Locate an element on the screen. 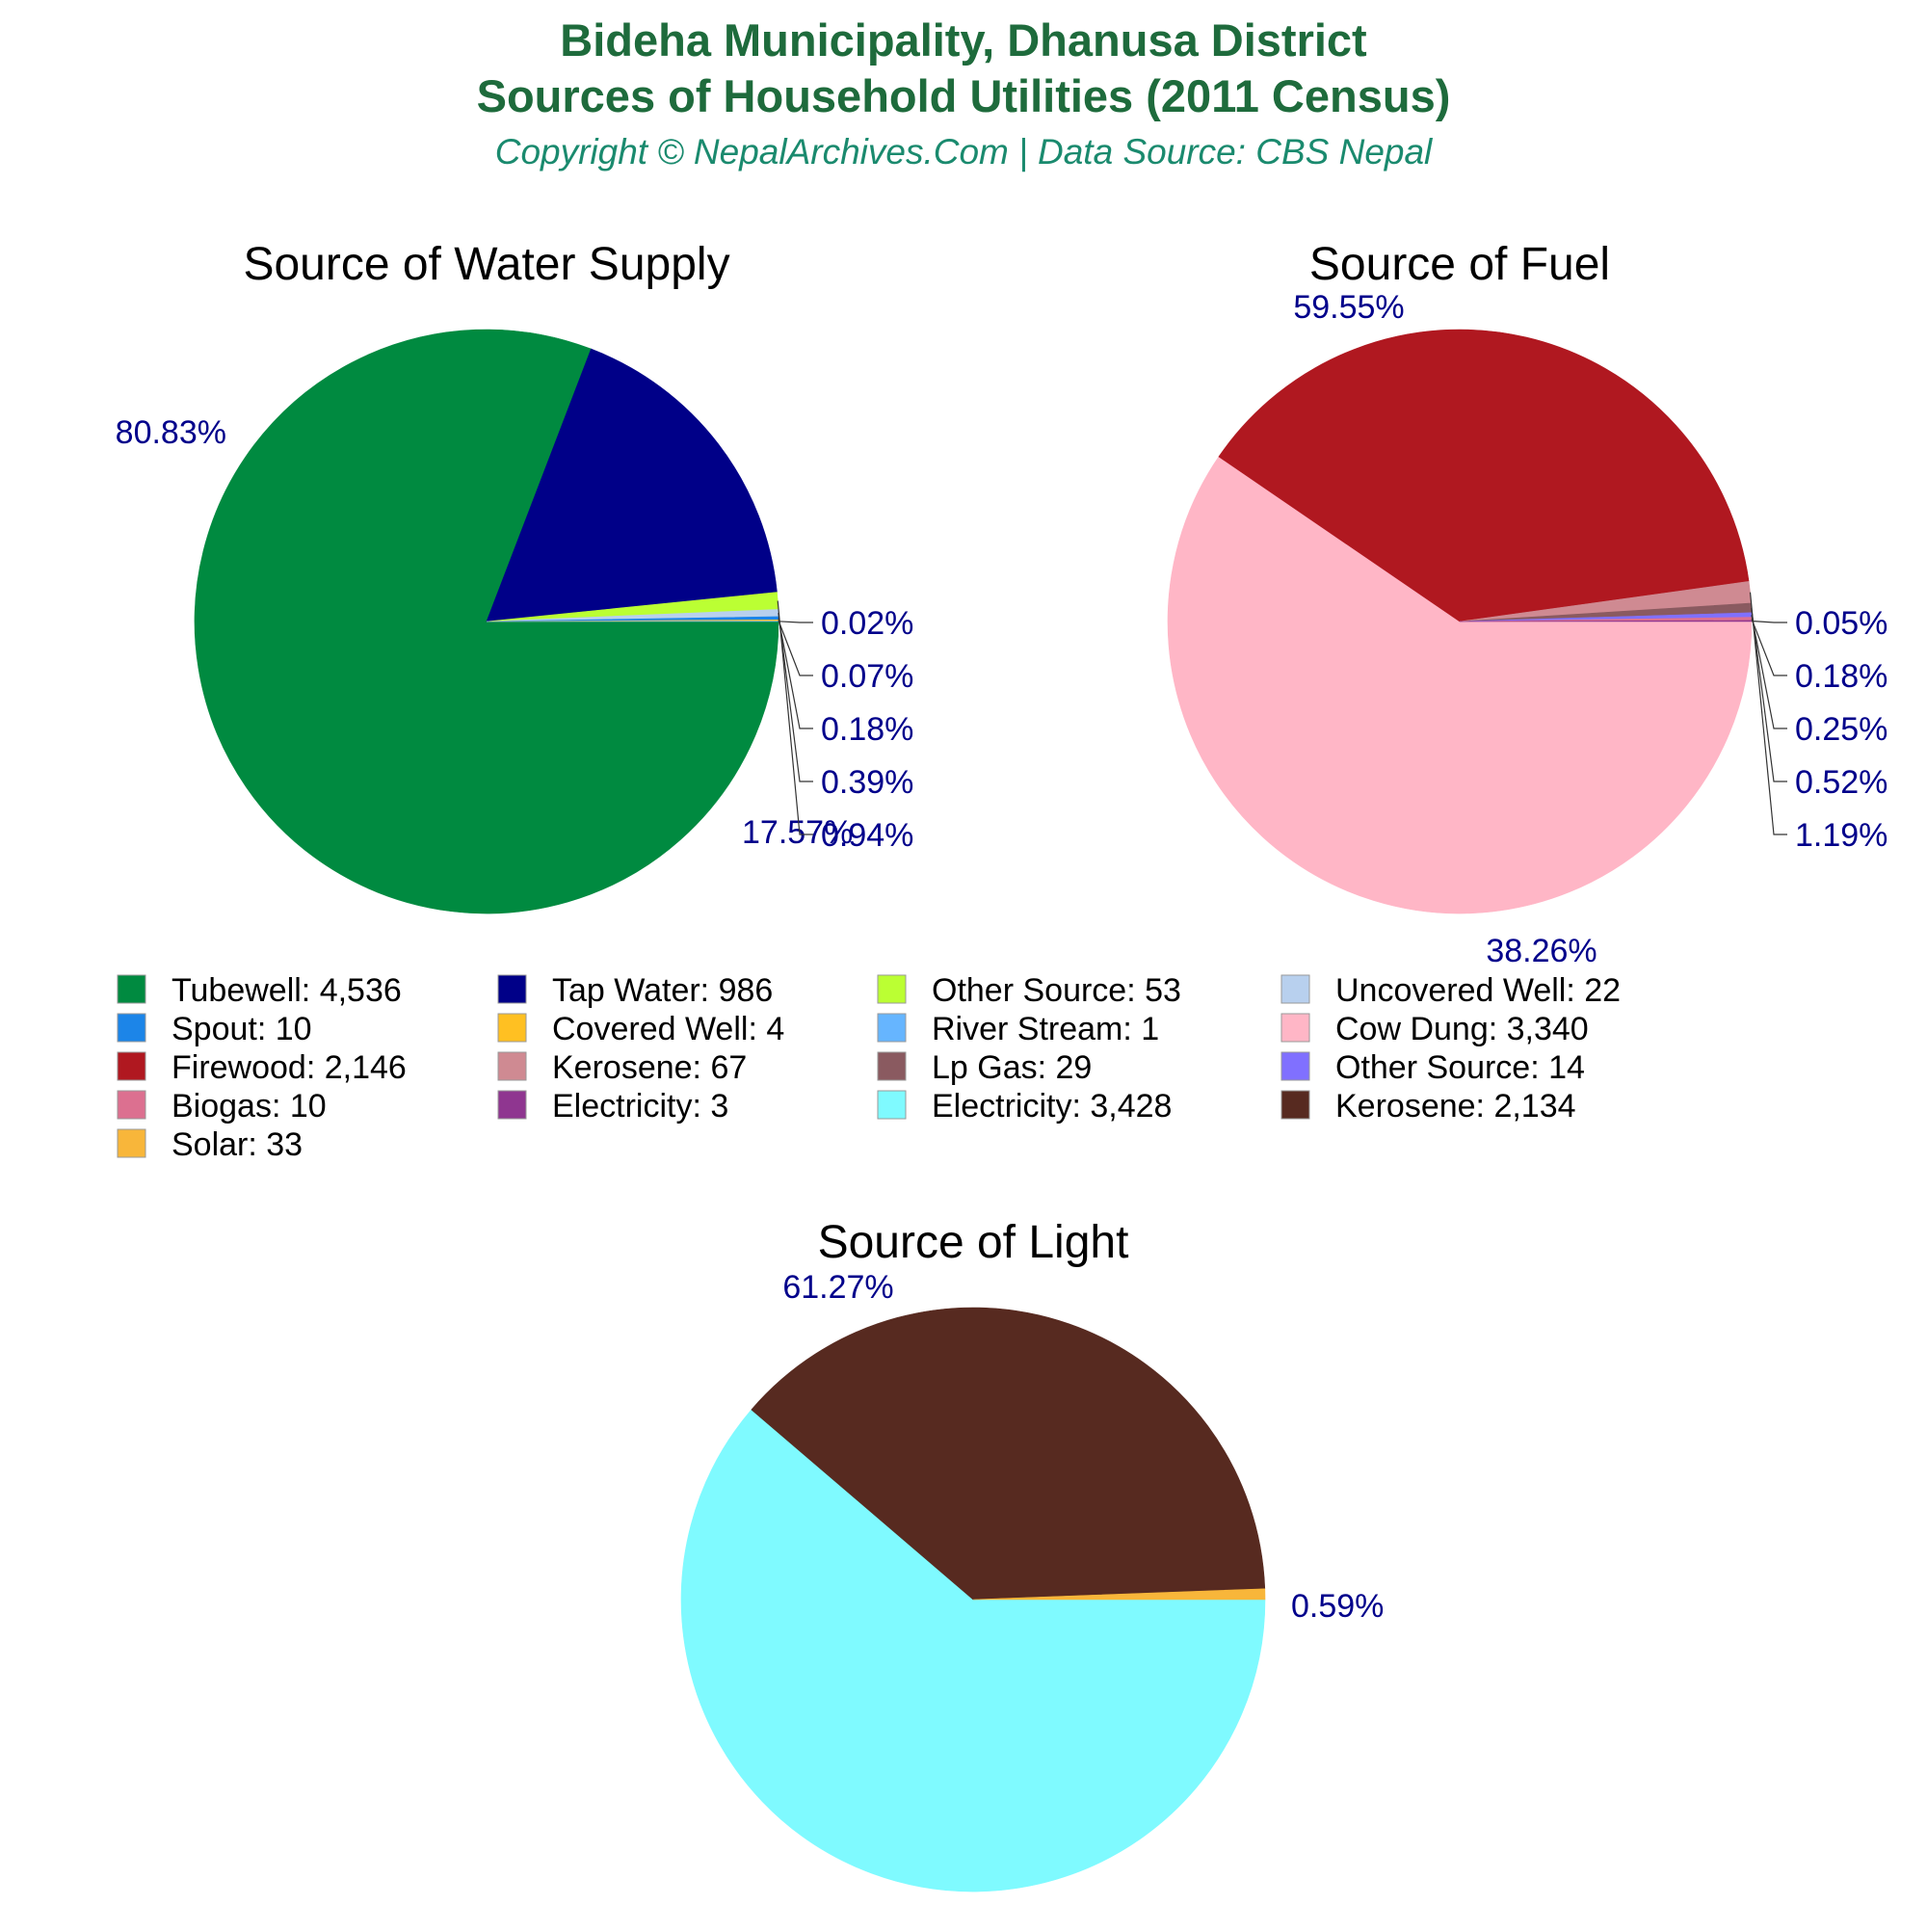 The height and width of the screenshot is (1932, 1927). legend-item-solar-33: Solar: 33 is located at coordinates (210, 1144).